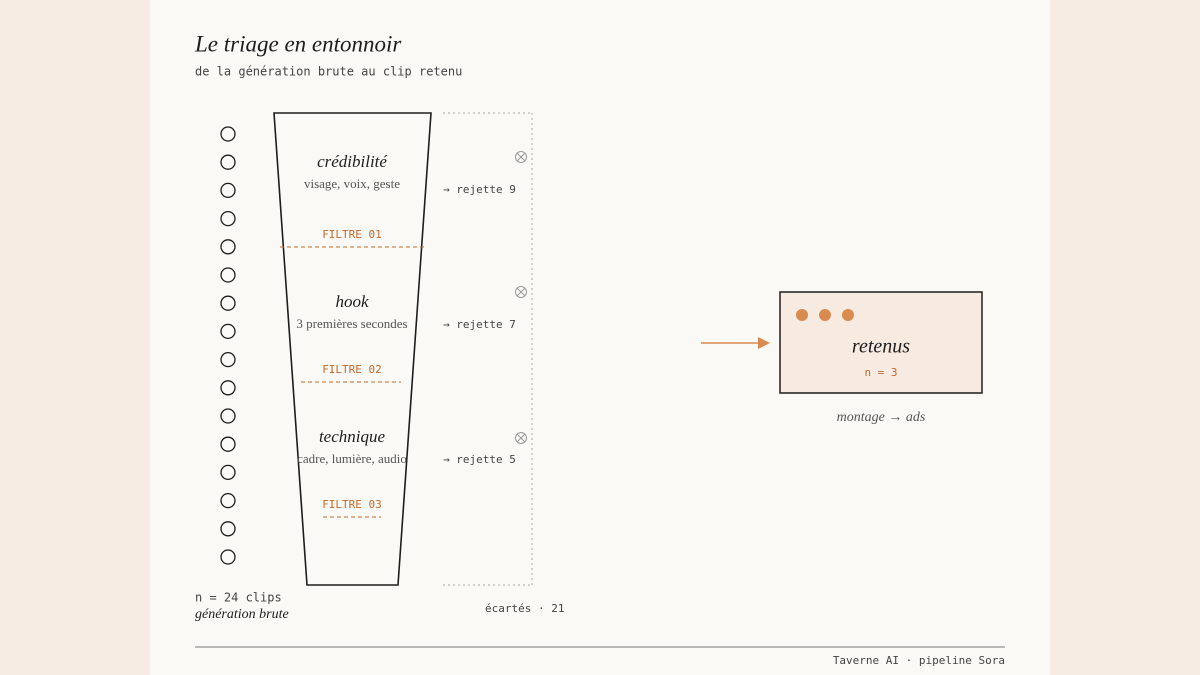 The height and width of the screenshot is (675, 1200). I want to click on discard-bin, so click(488, 349).